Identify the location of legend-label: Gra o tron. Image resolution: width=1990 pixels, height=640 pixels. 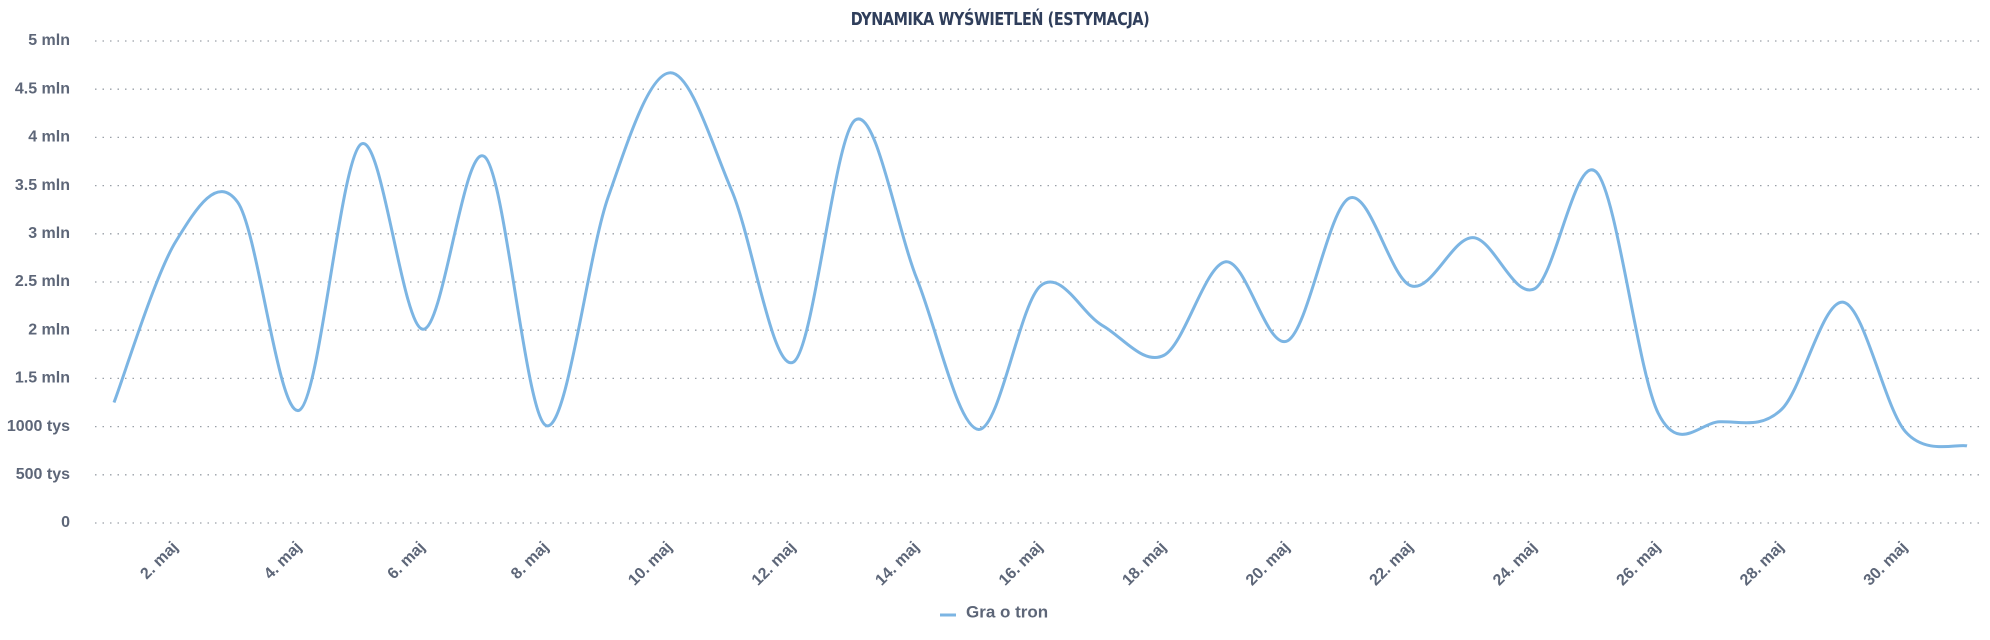
(1007, 611).